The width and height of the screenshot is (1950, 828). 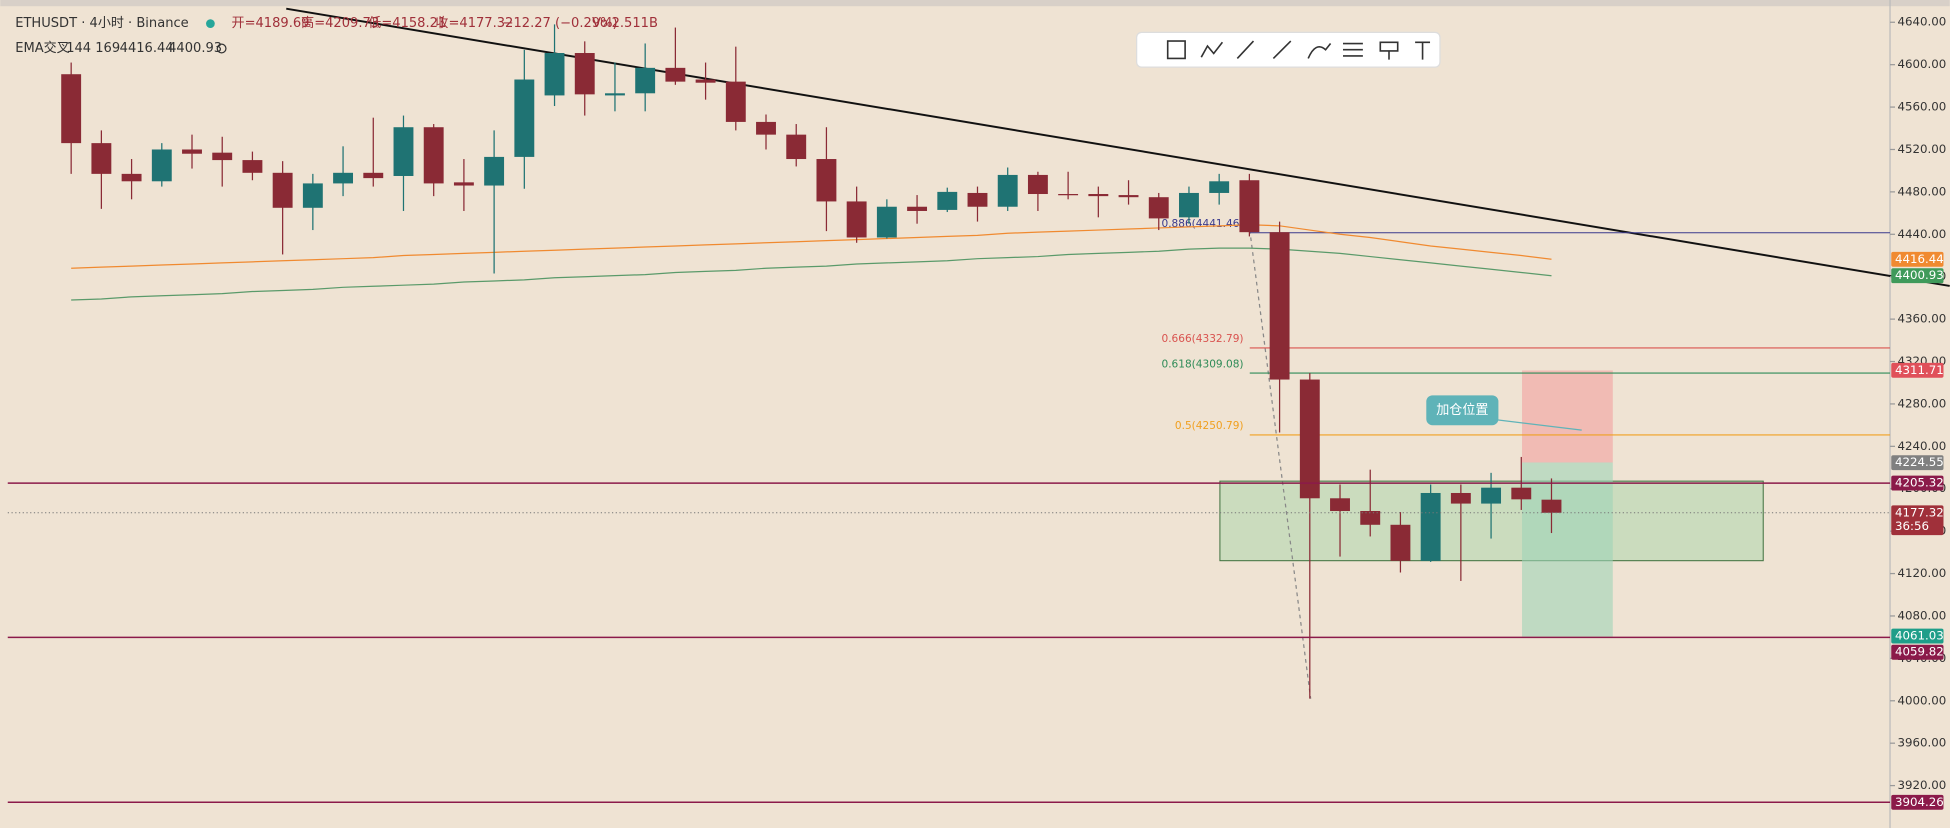 What do you see at coordinates (1921, 743) in the screenshot?
I see `y-tick-label: 3960.00` at bounding box center [1921, 743].